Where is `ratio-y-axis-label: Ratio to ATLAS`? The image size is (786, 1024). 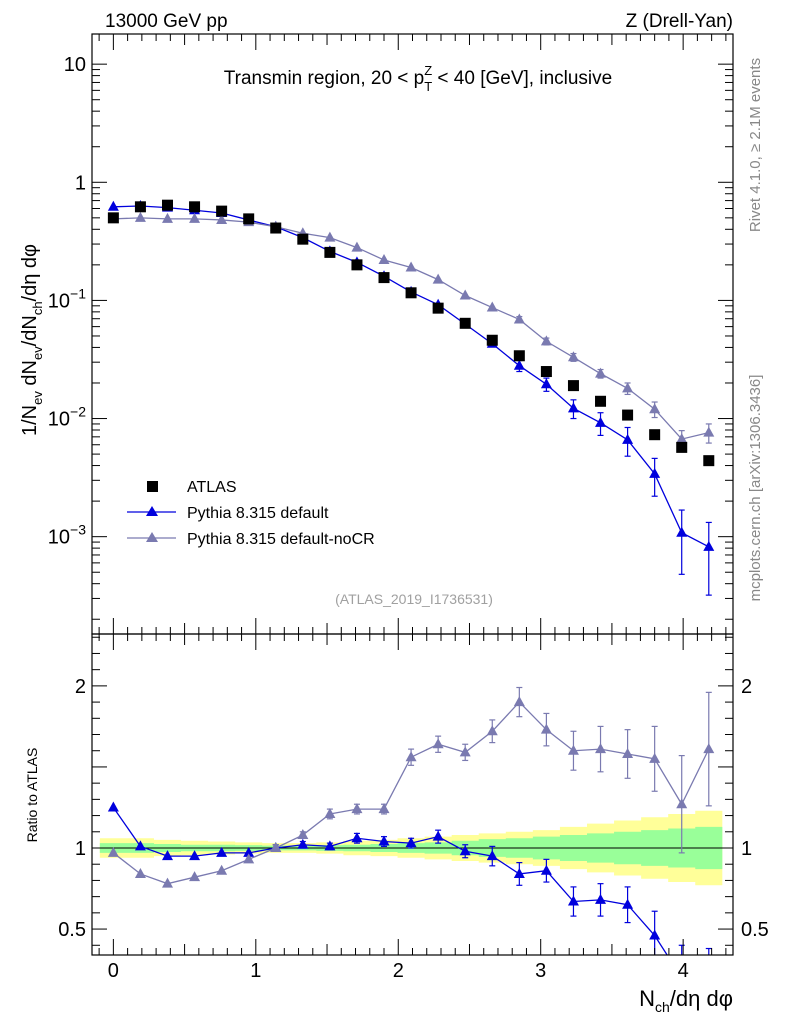 ratio-y-axis-label: Ratio to ATLAS is located at coordinates (32, 795).